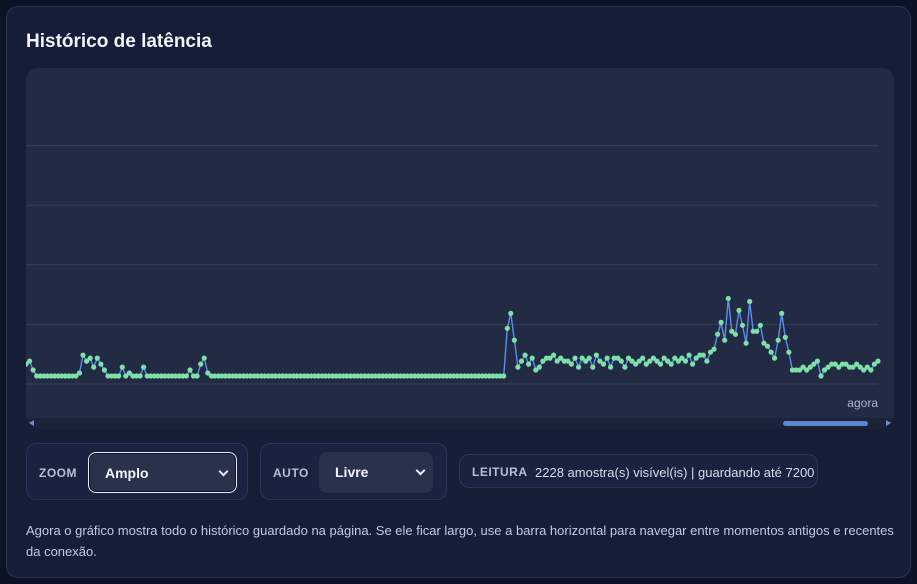 Image resolution: width=917 pixels, height=584 pixels. Describe the element at coordinates (162, 472) in the screenshot. I see `zoom-select: Amplo` at that location.